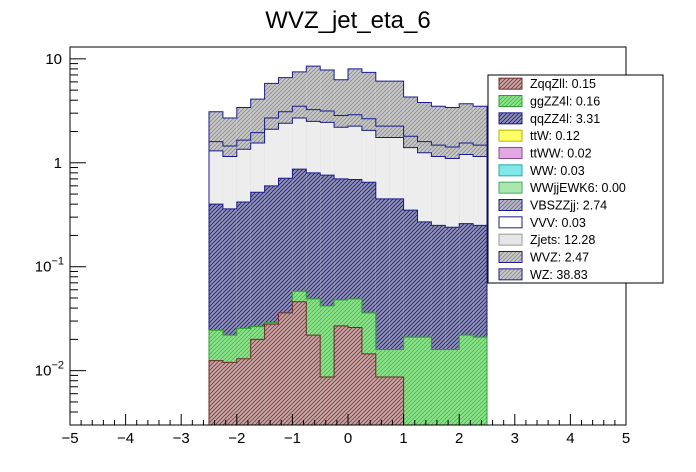 The width and height of the screenshot is (696, 472). Describe the element at coordinates (565, 119) in the screenshot. I see `legend-label: qqZZ4l: 3.31` at that location.